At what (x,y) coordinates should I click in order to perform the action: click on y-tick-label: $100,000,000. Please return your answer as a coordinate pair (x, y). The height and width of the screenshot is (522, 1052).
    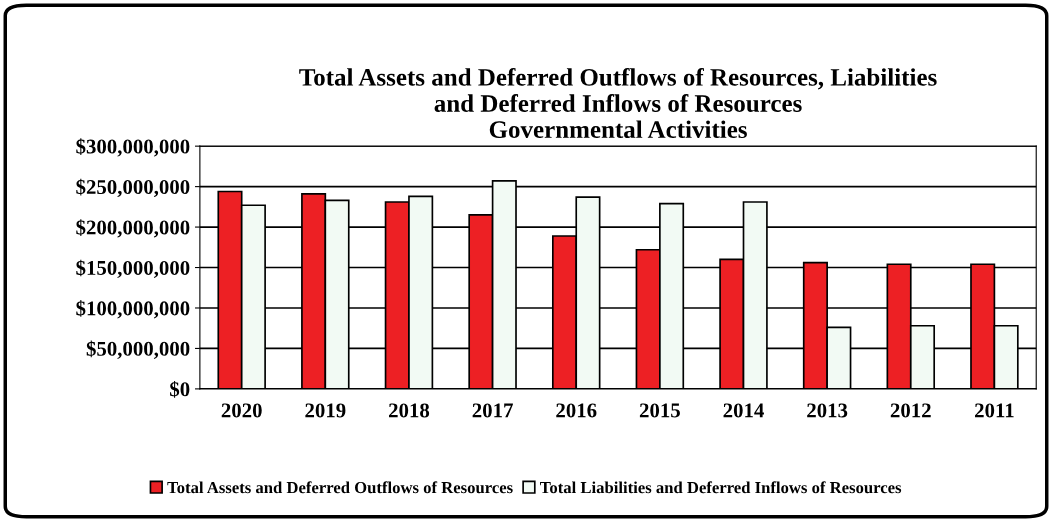
    Looking at the image, I should click on (133, 309).